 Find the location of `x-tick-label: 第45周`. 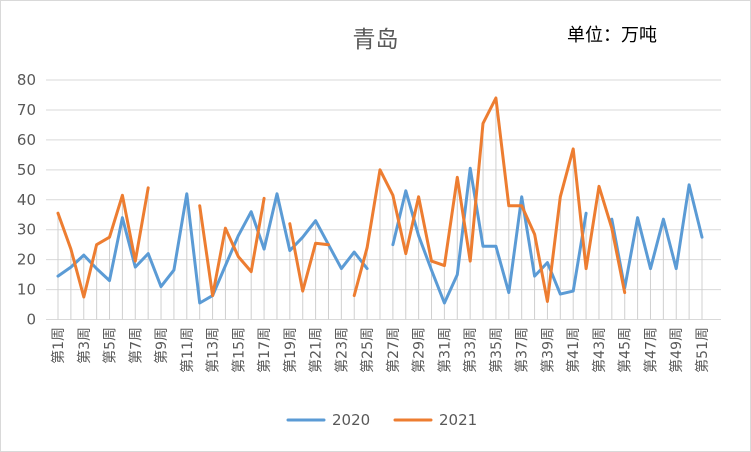

x-tick-label: 第45周 is located at coordinates (625, 350).